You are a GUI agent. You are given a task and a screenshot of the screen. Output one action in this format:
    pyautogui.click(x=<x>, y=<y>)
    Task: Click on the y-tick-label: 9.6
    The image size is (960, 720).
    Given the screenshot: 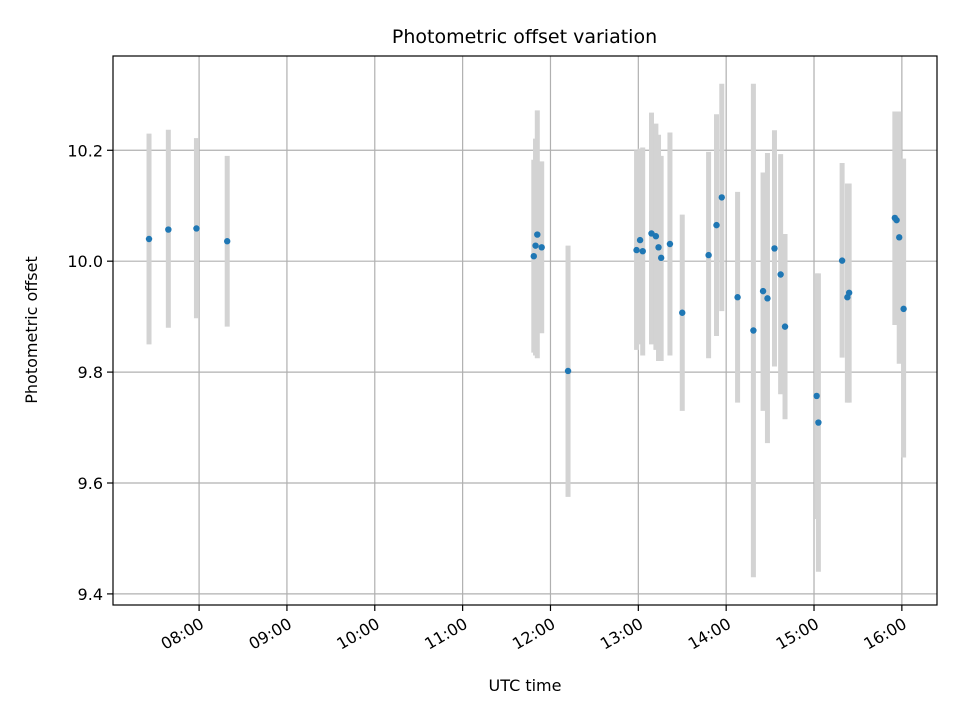 What is the action you would take?
    pyautogui.click(x=90, y=483)
    